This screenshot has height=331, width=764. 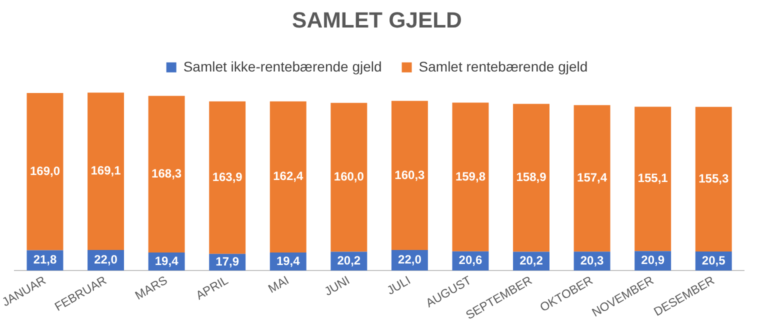 What do you see at coordinates (279, 284) in the screenshot?
I see `x-tick-label: MAI` at bounding box center [279, 284].